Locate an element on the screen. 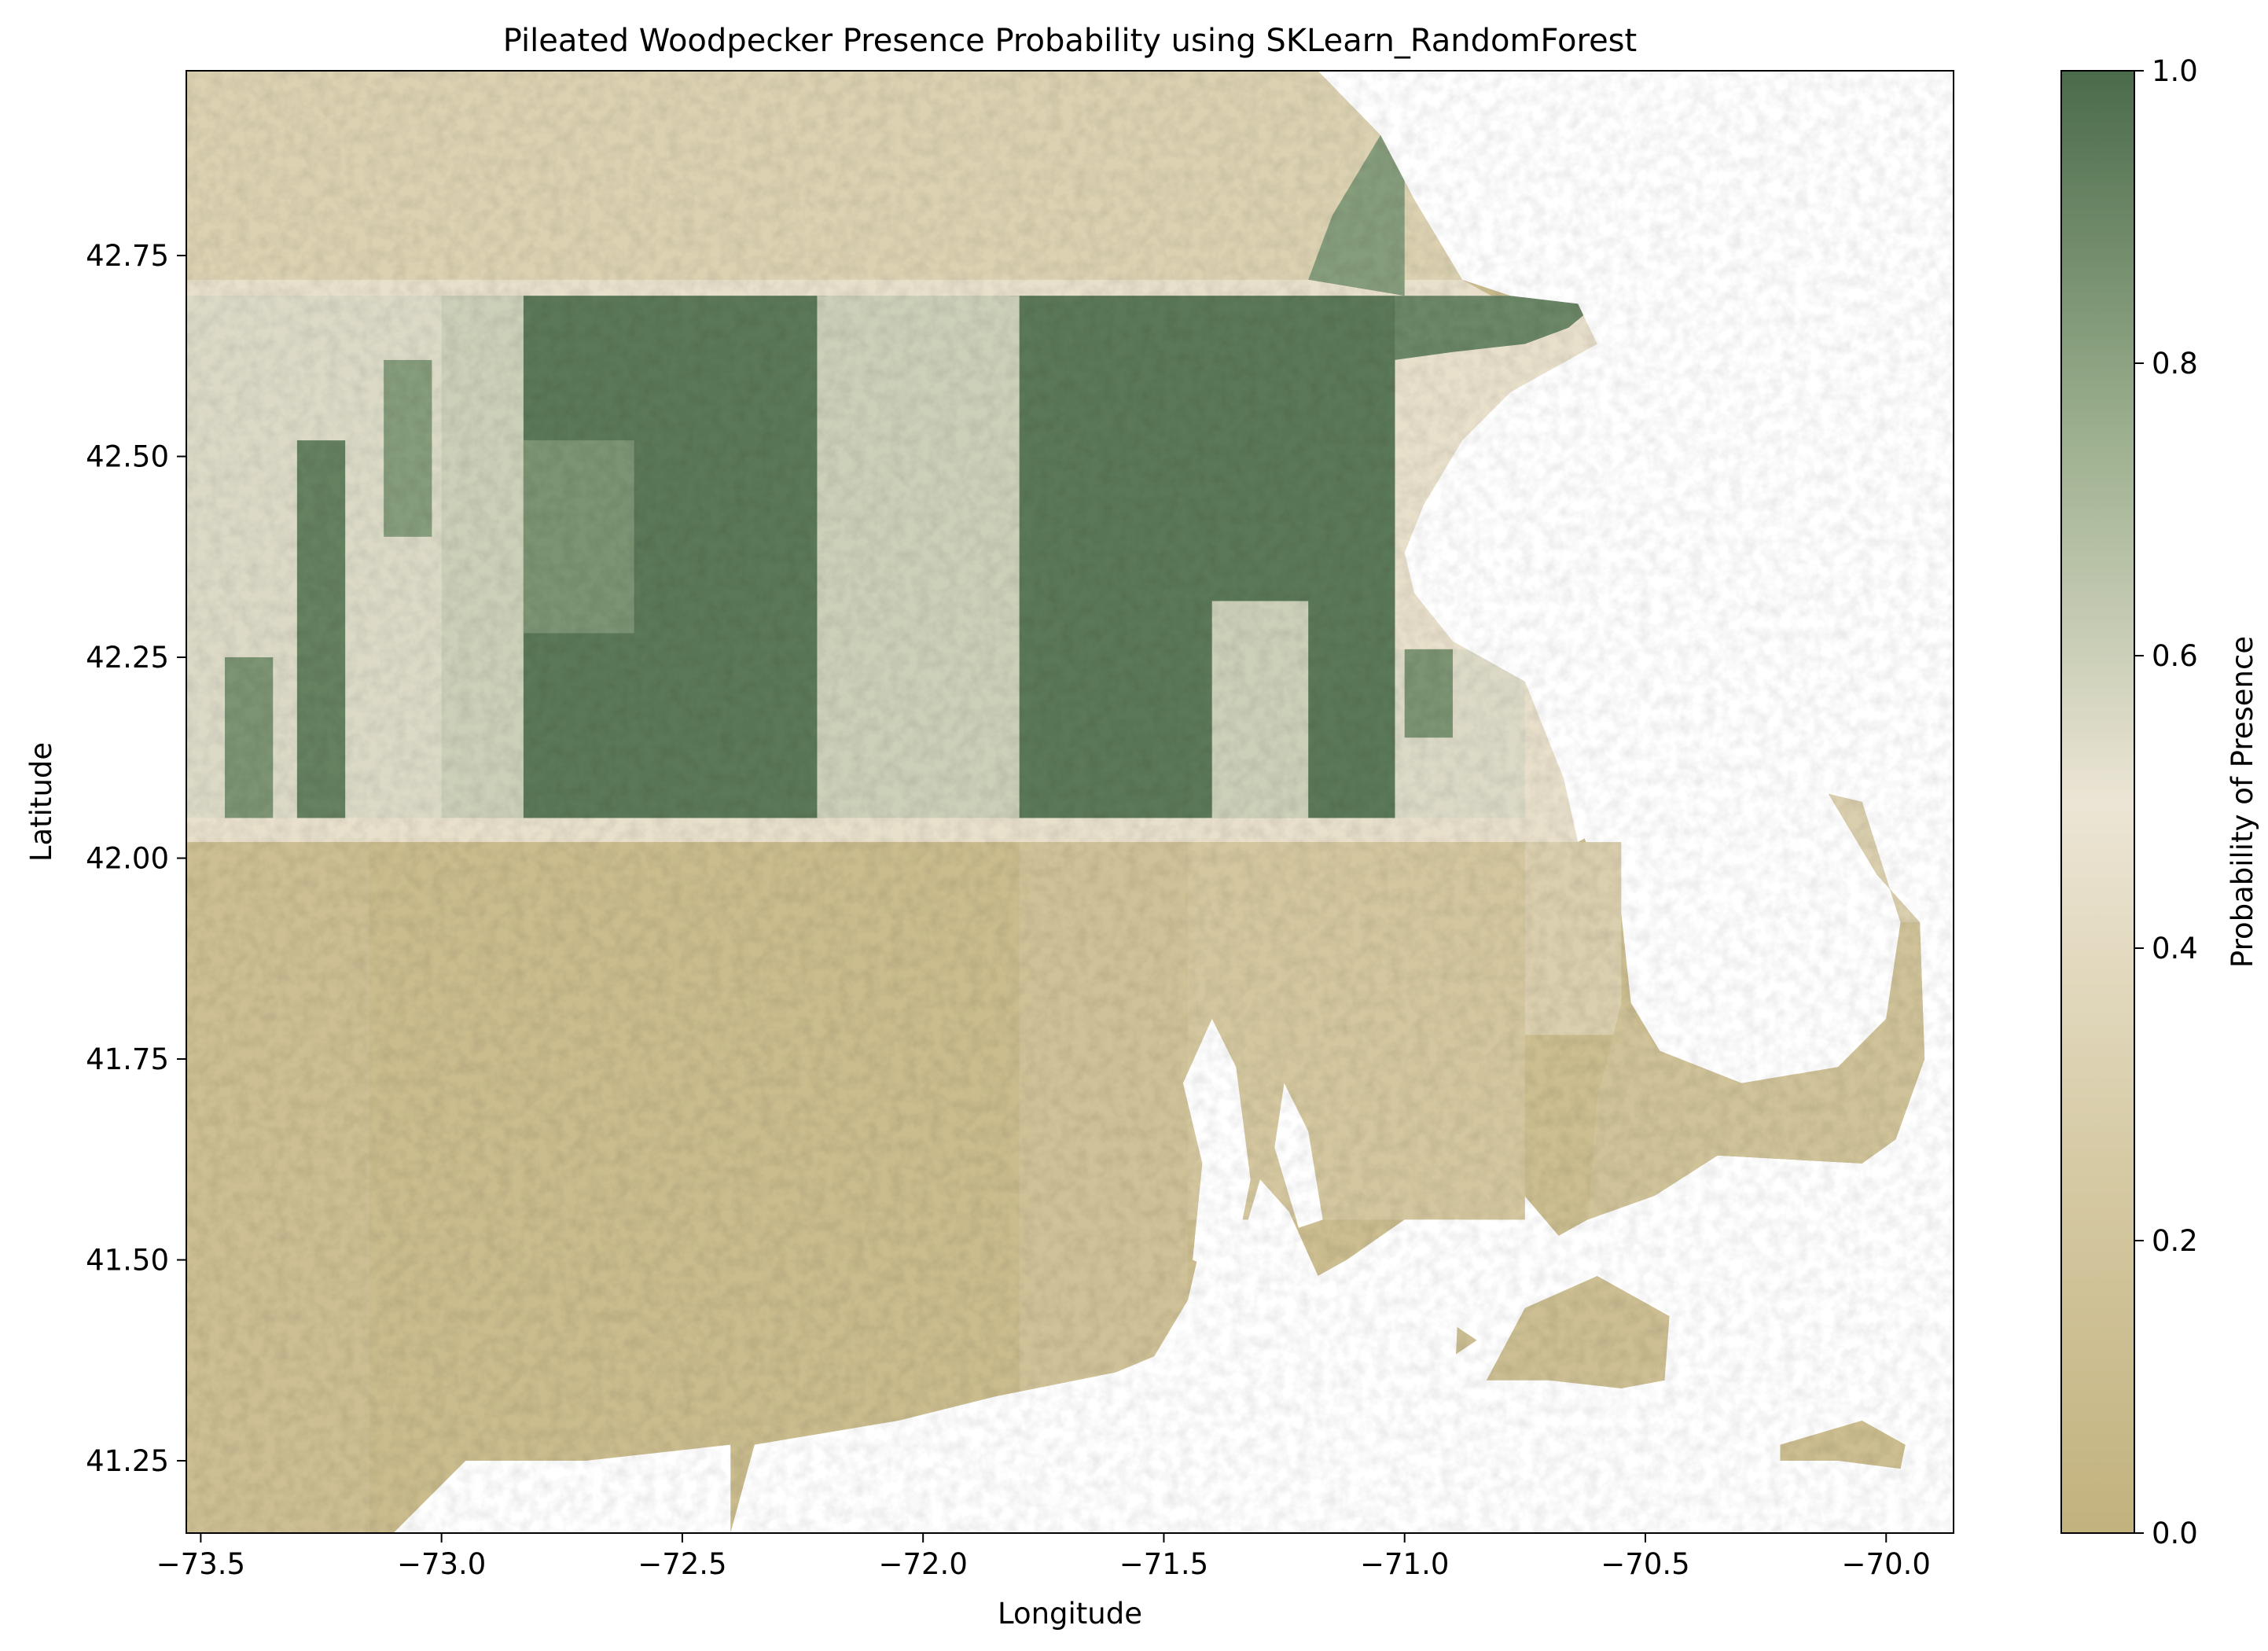  colorbar-tick-label: 1.0 is located at coordinates (2175, 71).